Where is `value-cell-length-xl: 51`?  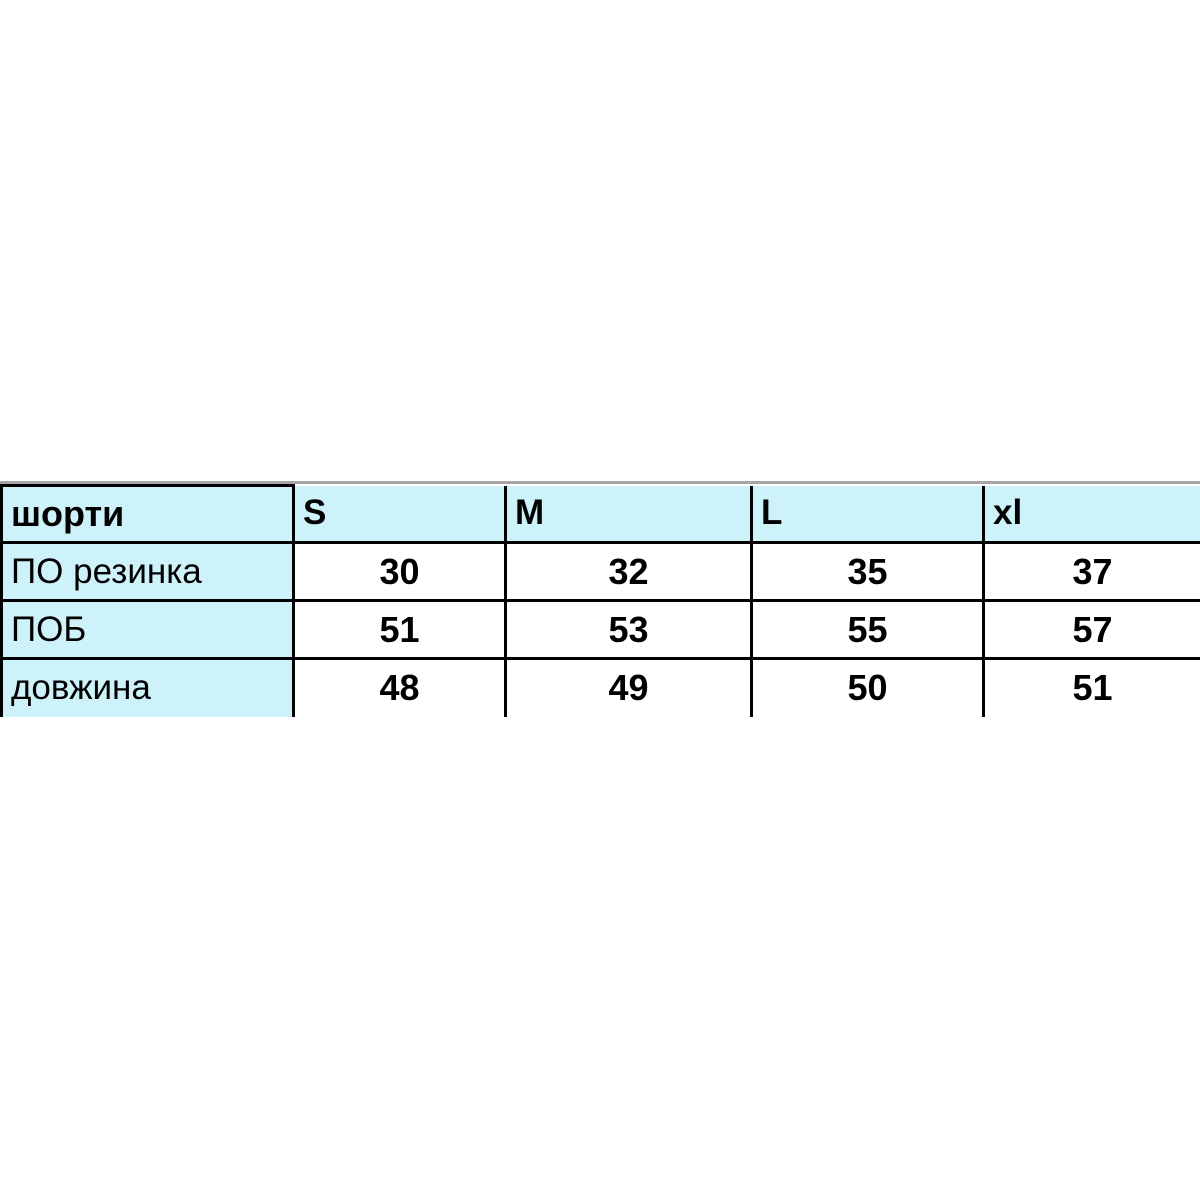 value-cell-length-xl: 51 is located at coordinates (1091, 687).